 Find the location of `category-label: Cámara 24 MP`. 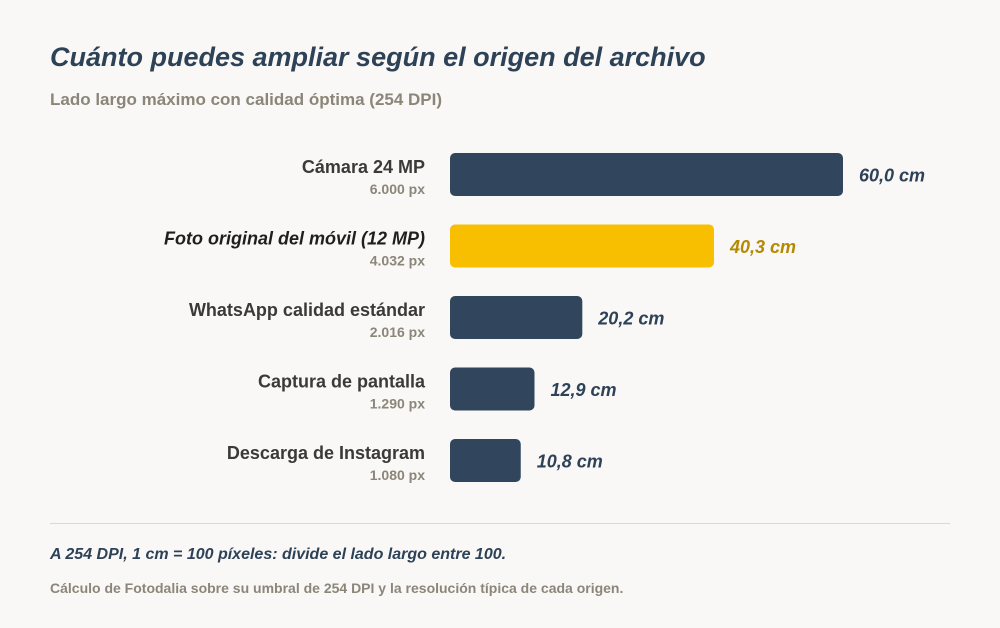

category-label: Cámara 24 MP is located at coordinates (363, 167).